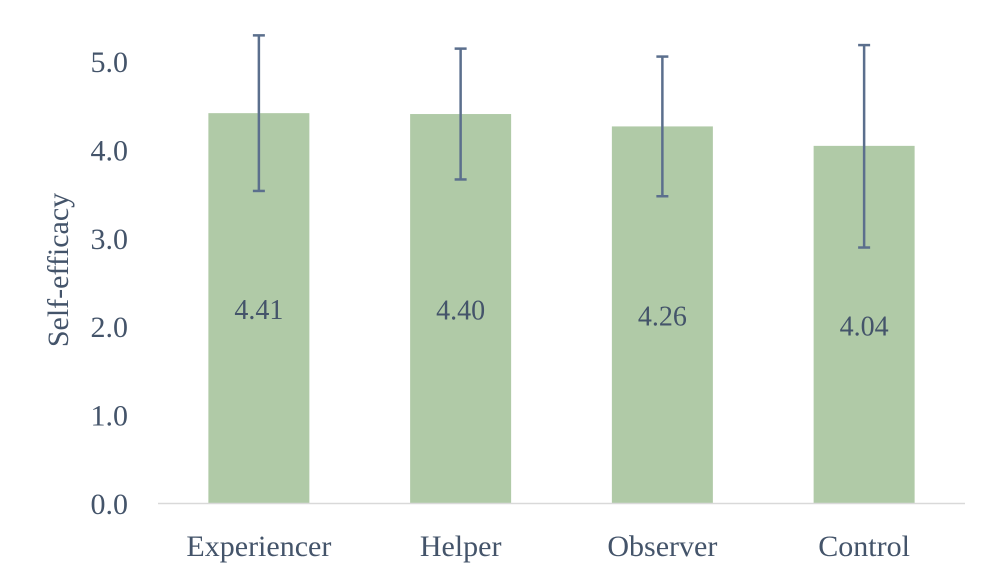  Describe the element at coordinates (258, 546) in the screenshot. I see `x-category-label: Experiencer` at that location.